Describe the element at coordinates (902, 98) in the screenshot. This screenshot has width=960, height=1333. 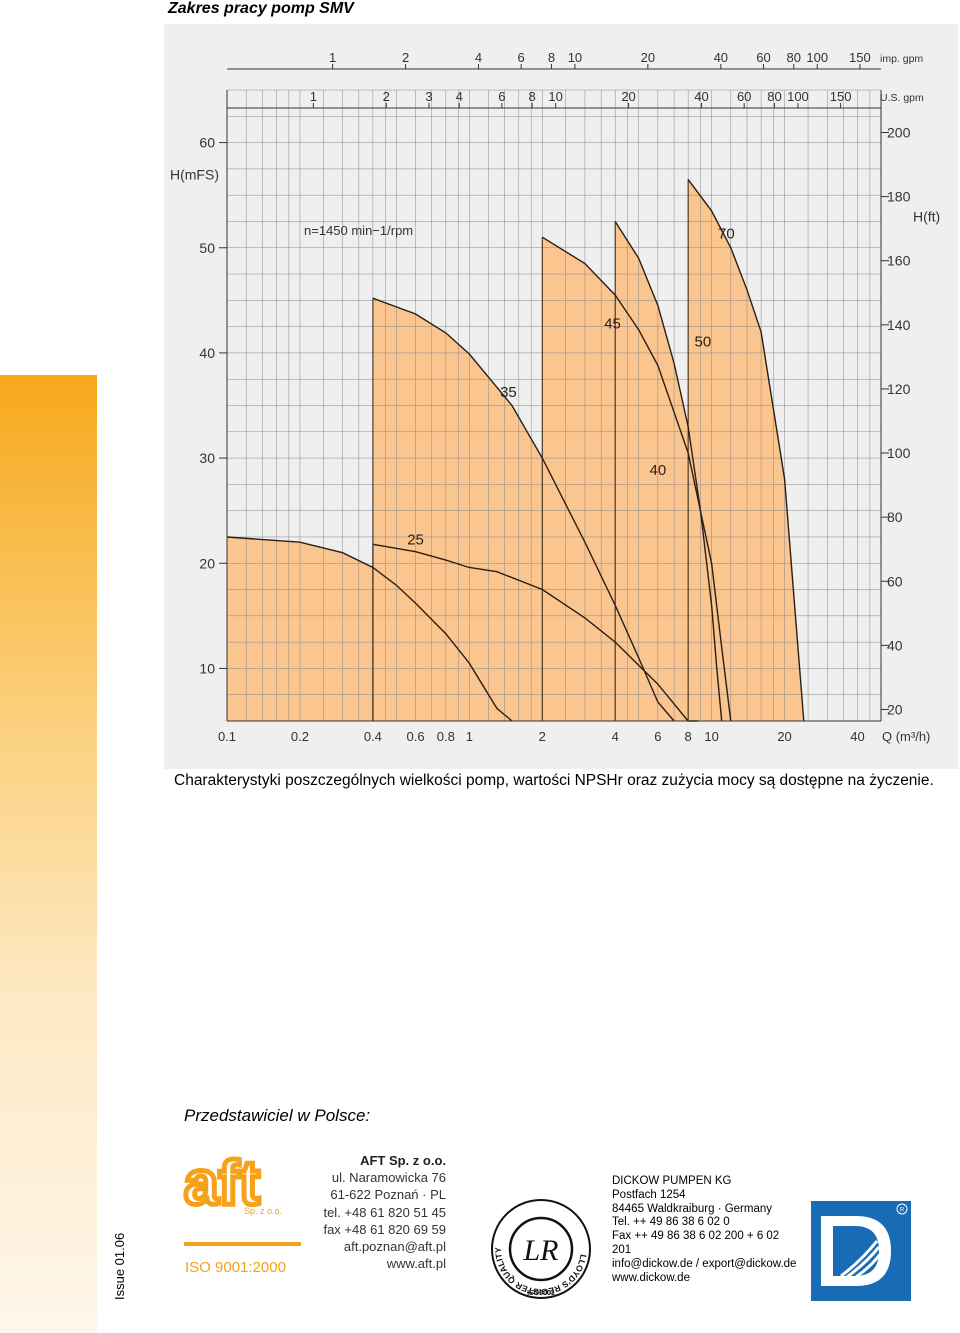
I see `top-scale-unit: U.S. gpm` at that location.